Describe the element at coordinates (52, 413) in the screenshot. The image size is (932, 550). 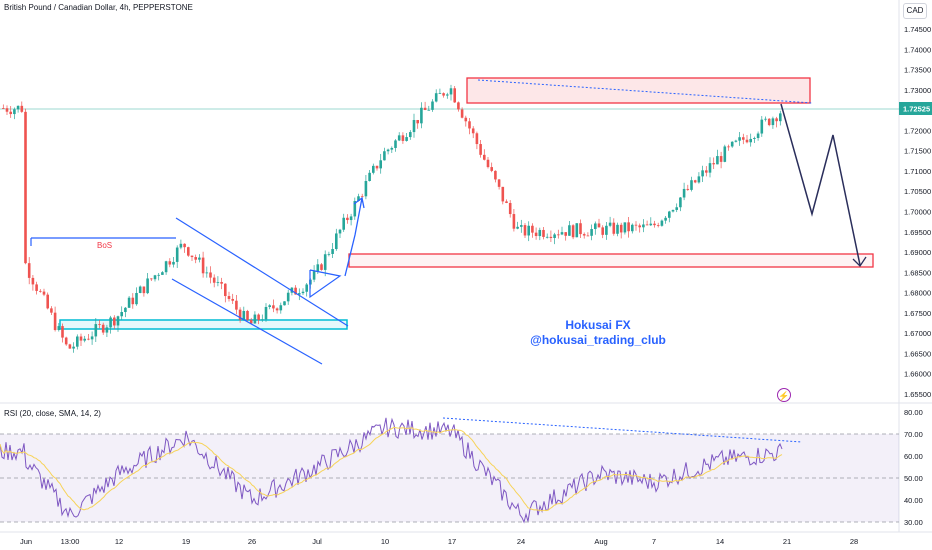
I see `rsi-title: RSI (20, close, SMA, 14, 2)` at that location.